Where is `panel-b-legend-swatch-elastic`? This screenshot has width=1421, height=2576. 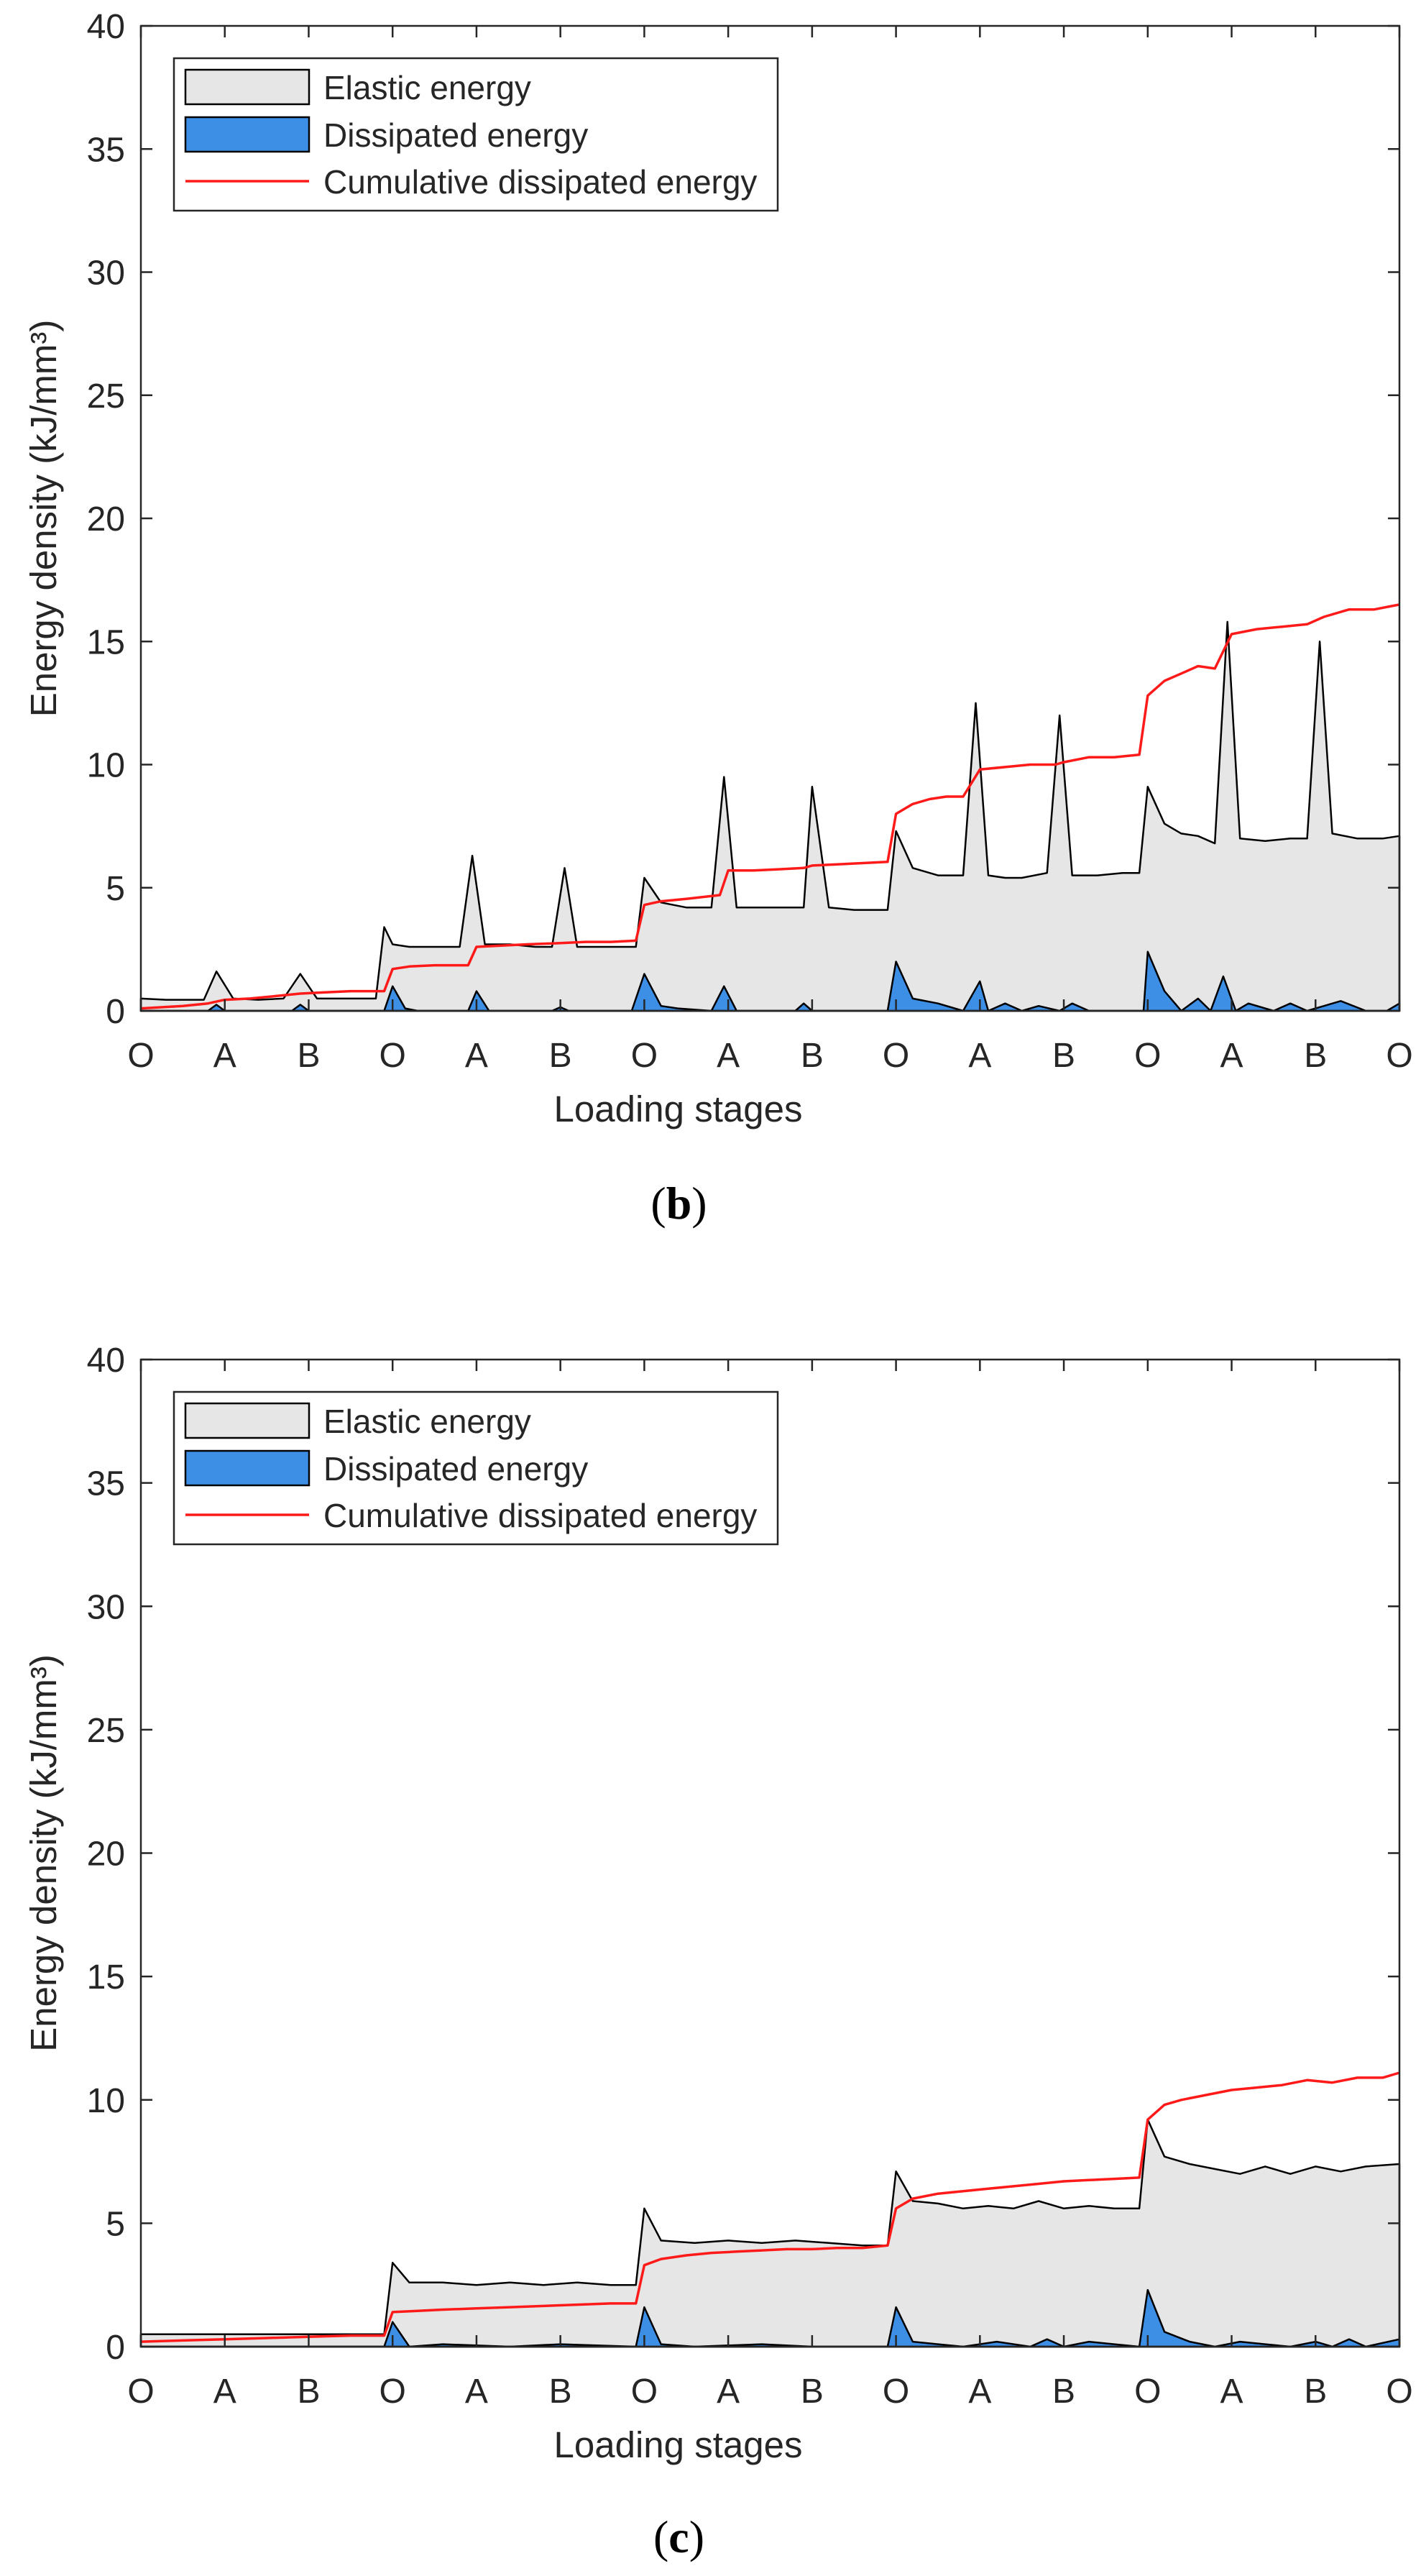
panel-b-legend-swatch-elastic is located at coordinates (247, 87).